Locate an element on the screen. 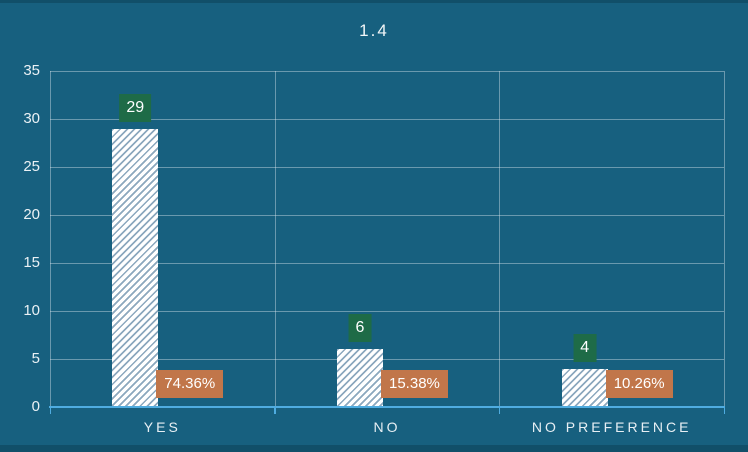 The width and height of the screenshot is (748, 452). x-axis-category-label: NO is located at coordinates (387, 427).